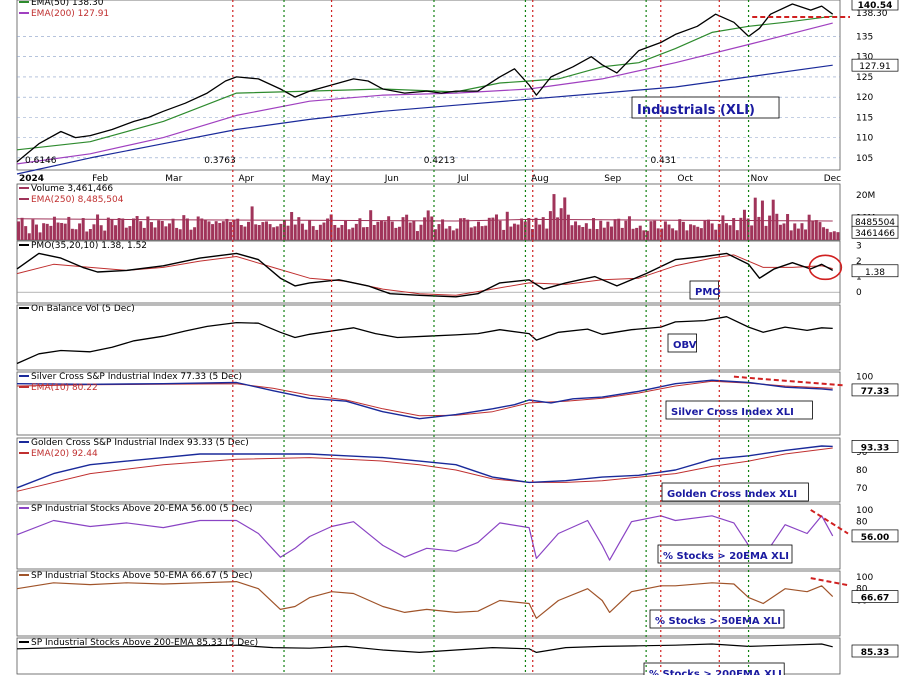  What do you see at coordinates (864, 78) in the screenshot?
I see `price-ytick: 125` at bounding box center [864, 78].